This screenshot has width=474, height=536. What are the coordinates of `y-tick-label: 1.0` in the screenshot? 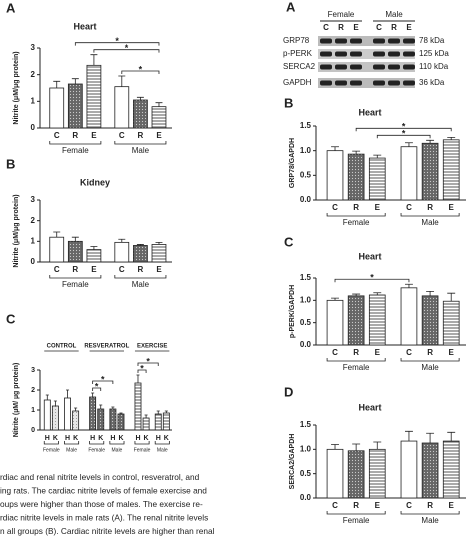 It's located at (306, 299).